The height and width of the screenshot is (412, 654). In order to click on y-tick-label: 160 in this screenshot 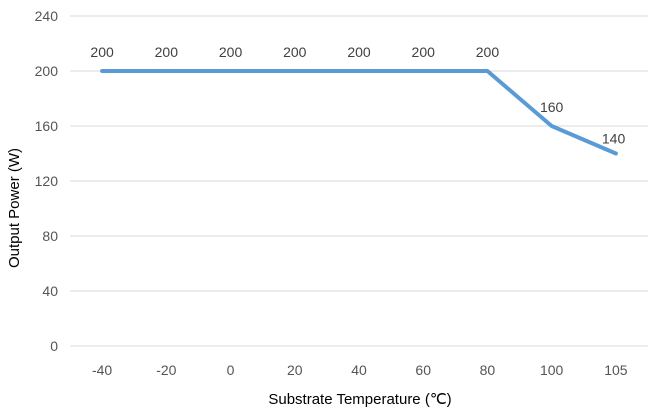, I will do `click(47, 126)`.